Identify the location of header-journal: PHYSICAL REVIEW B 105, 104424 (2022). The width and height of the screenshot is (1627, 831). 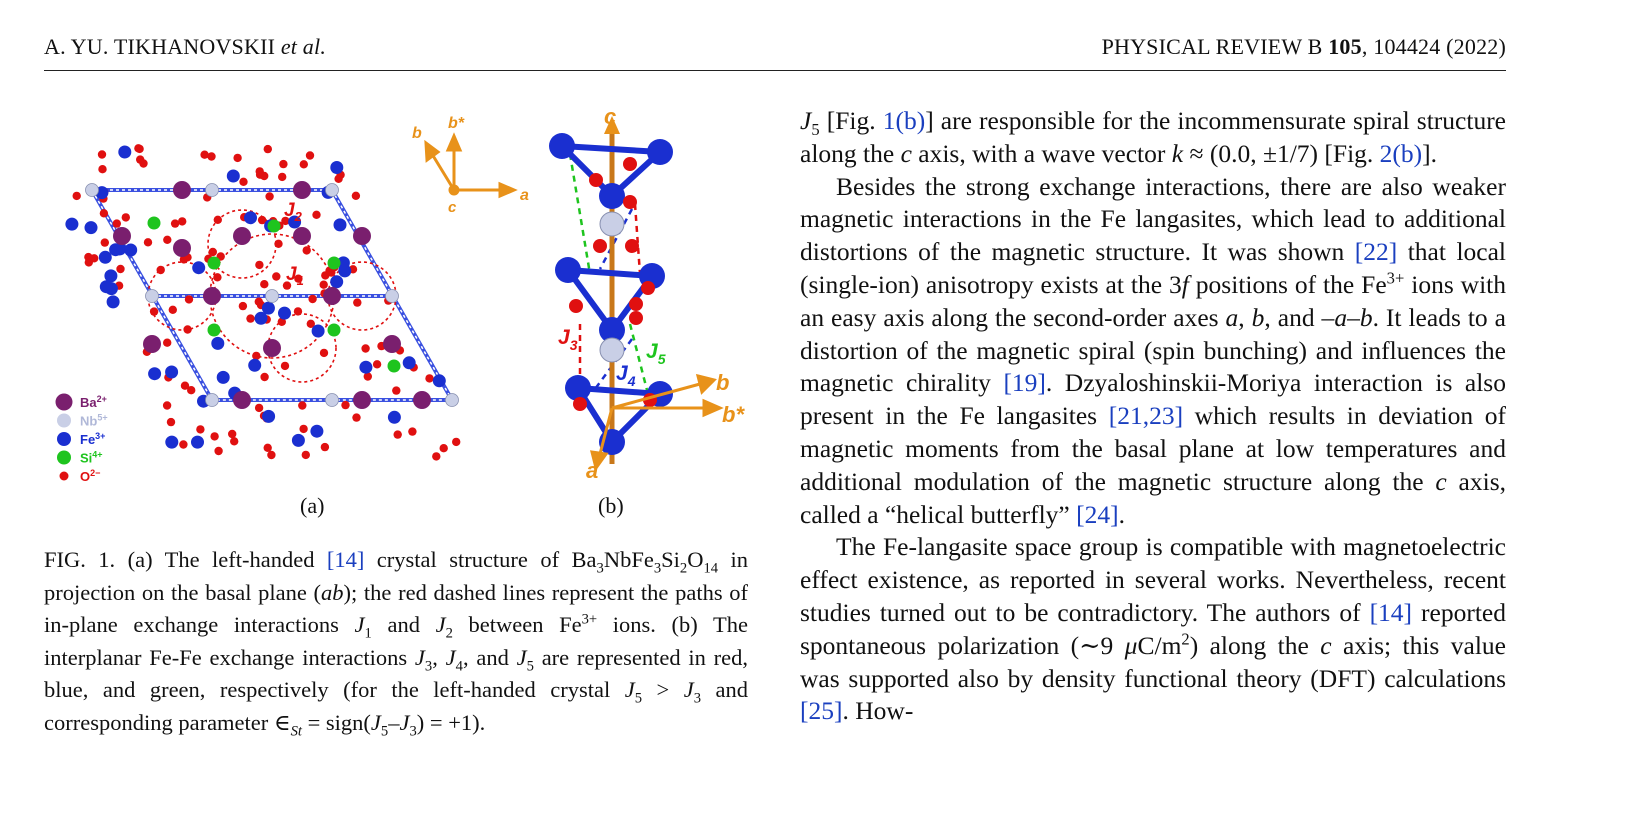
(1304, 47).